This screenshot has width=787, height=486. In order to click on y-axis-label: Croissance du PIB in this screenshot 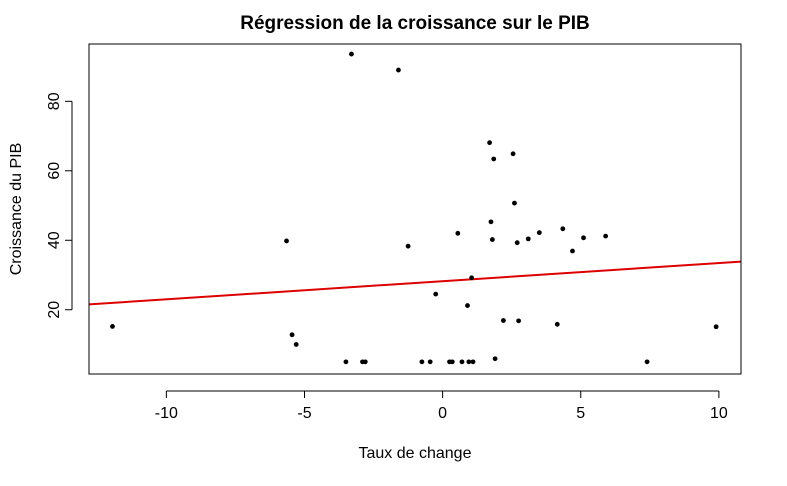, I will do `click(16, 209)`.